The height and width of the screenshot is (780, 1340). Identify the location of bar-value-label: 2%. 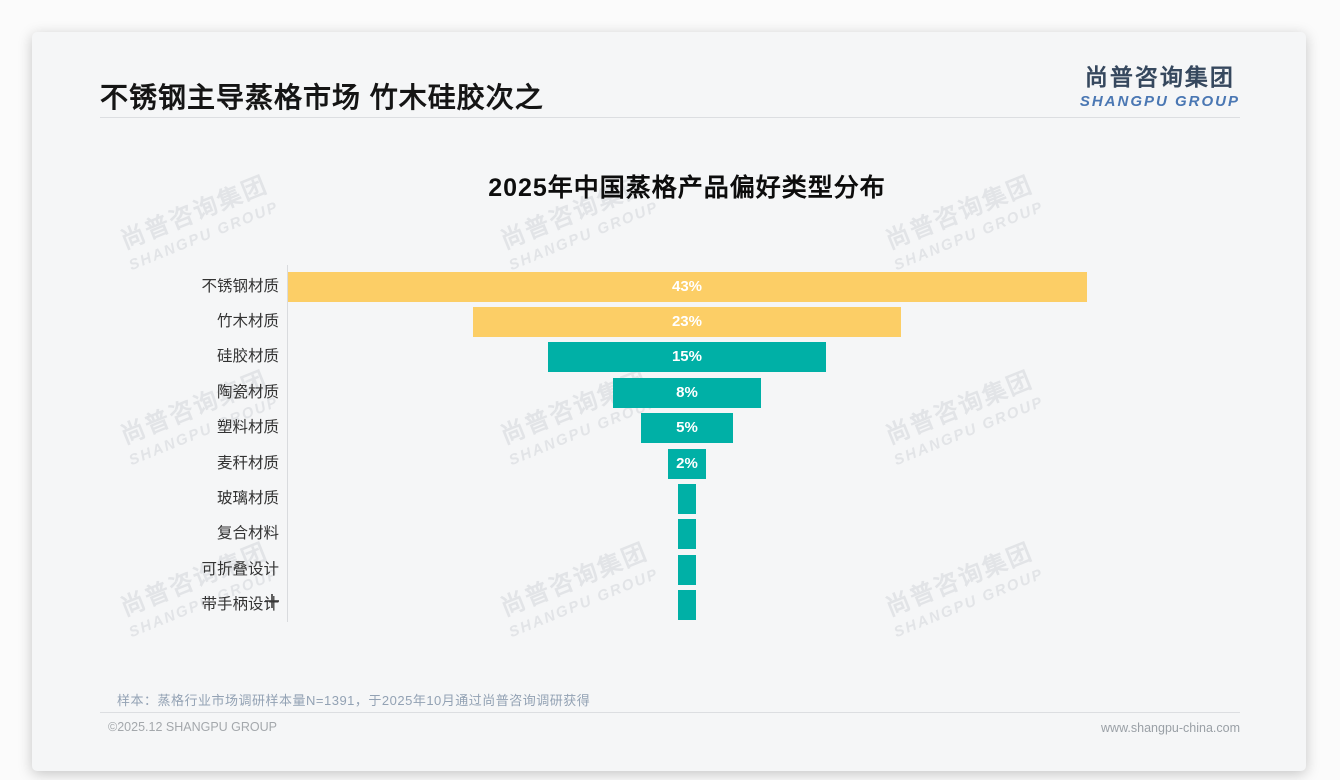
(687, 463).